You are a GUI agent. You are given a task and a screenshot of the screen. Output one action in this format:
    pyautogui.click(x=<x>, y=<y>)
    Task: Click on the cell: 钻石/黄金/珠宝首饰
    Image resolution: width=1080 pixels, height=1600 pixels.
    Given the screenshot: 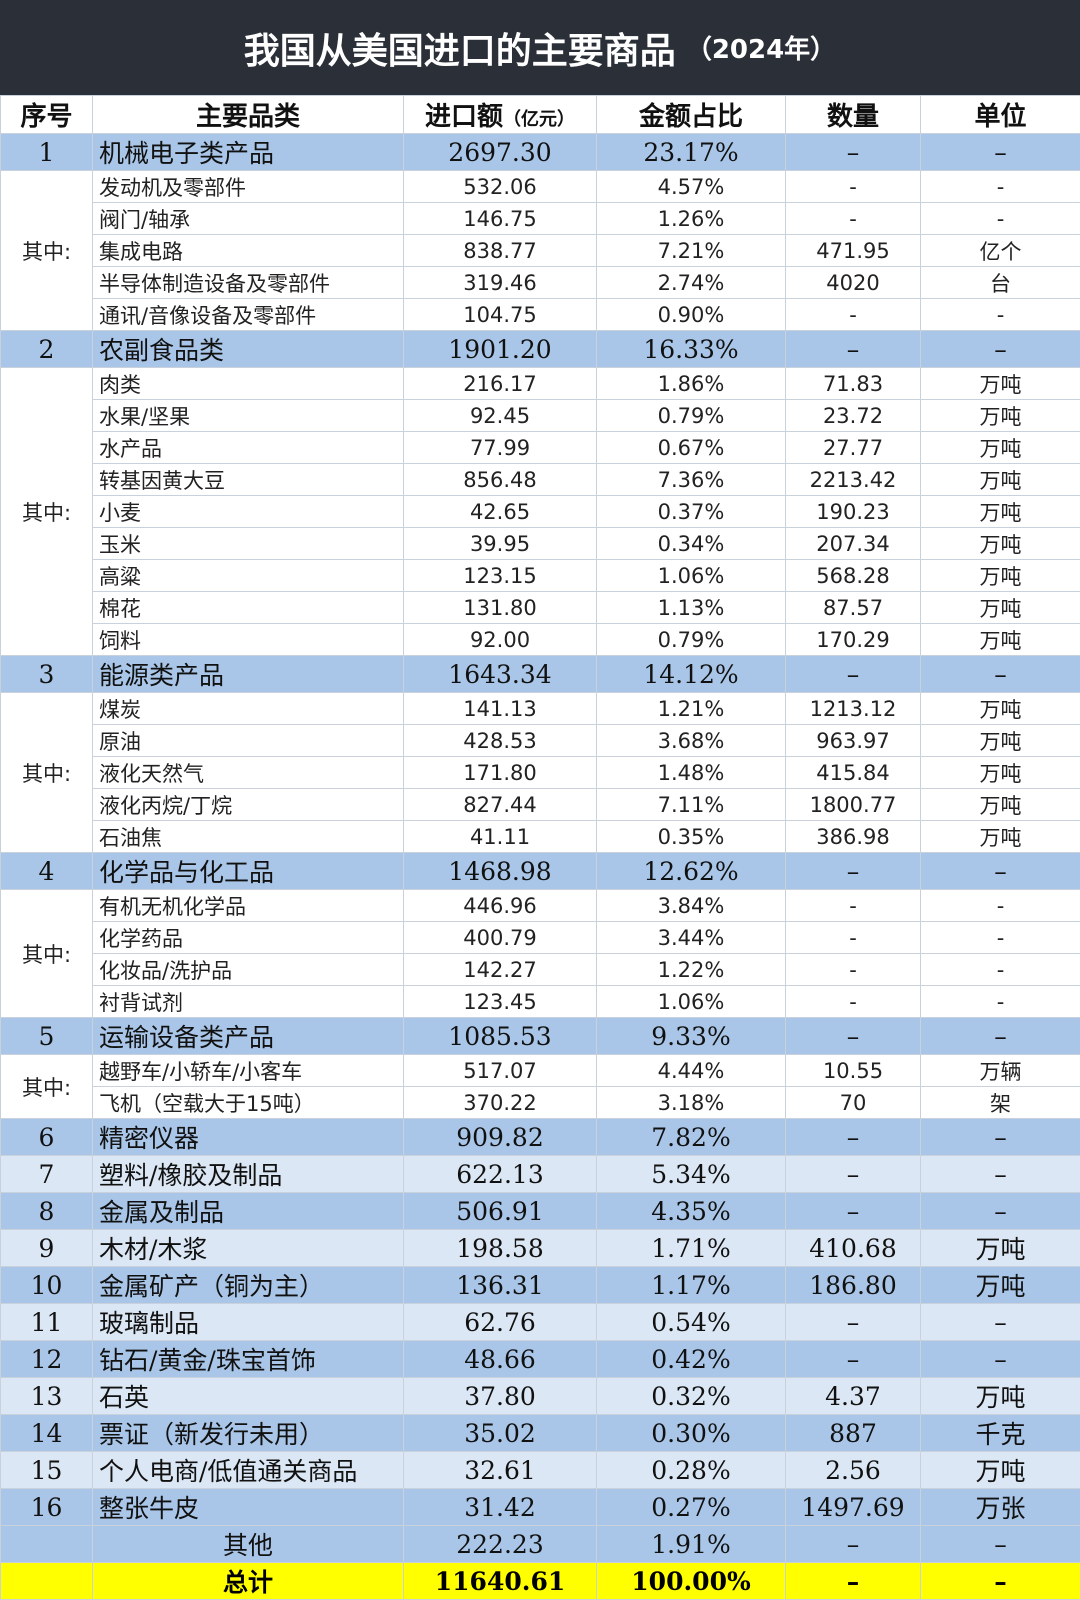 What is the action you would take?
    pyautogui.click(x=248, y=1359)
    